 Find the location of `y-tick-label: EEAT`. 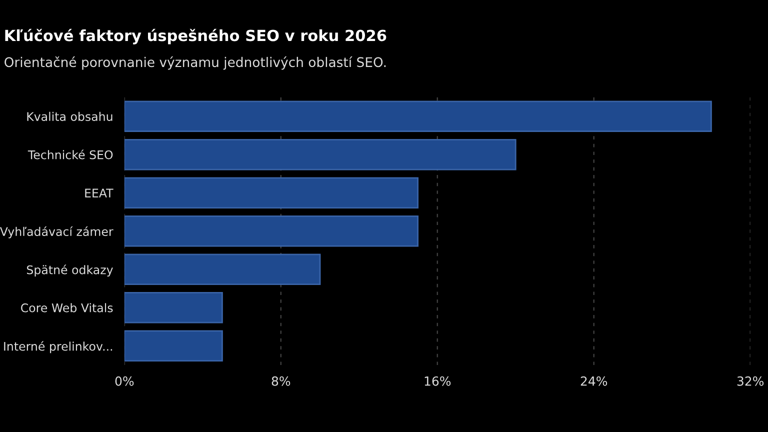

y-tick-label: EEAT is located at coordinates (99, 193).